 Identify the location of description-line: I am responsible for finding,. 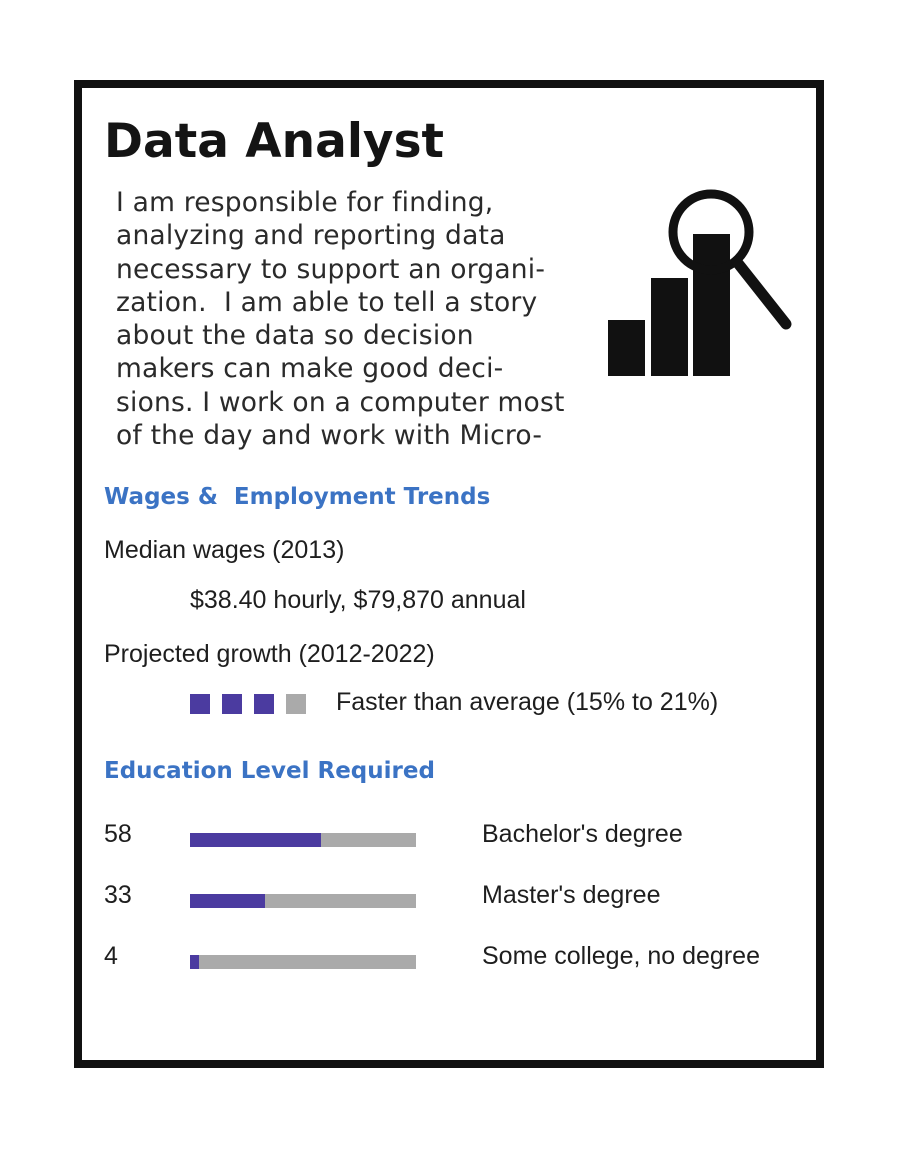
(305, 202).